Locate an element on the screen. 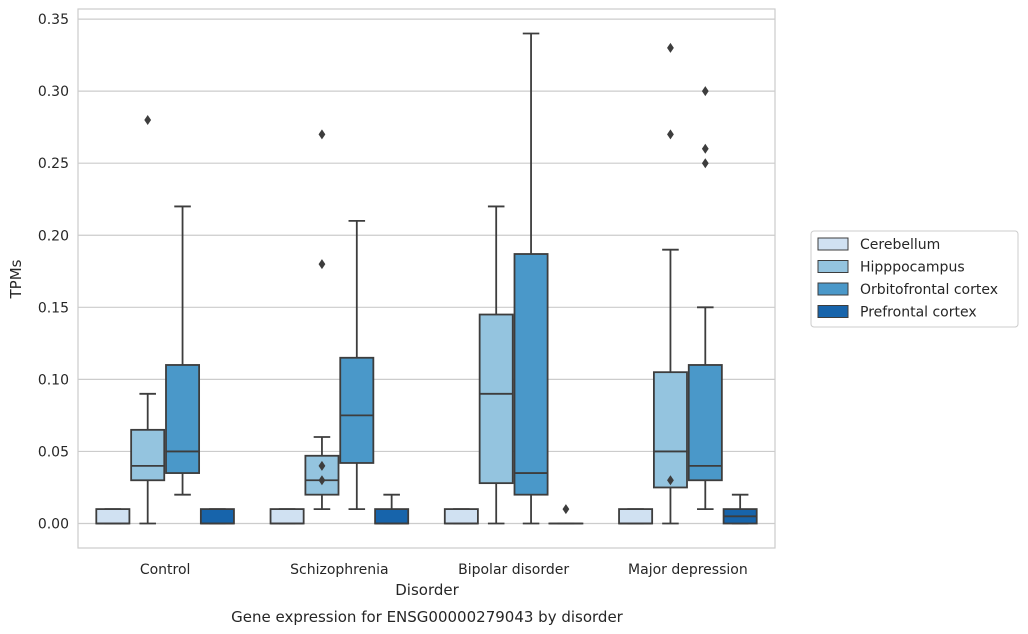  x-tick-label: Bipolar disorder is located at coordinates (513, 570).